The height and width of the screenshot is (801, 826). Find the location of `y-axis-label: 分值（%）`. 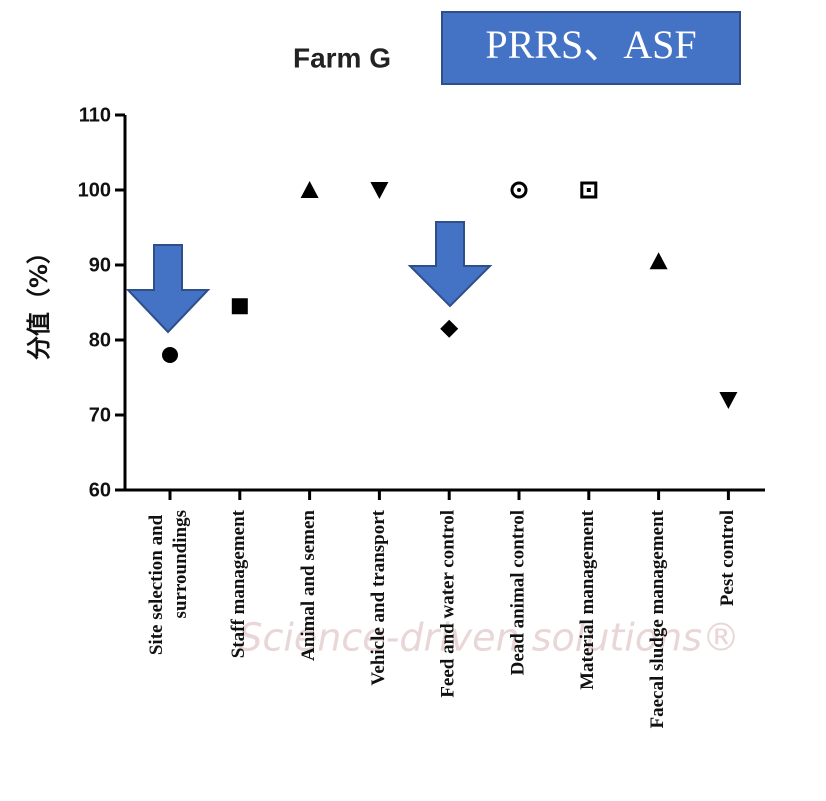

y-axis-label: 分值（%） is located at coordinates (39, 300).